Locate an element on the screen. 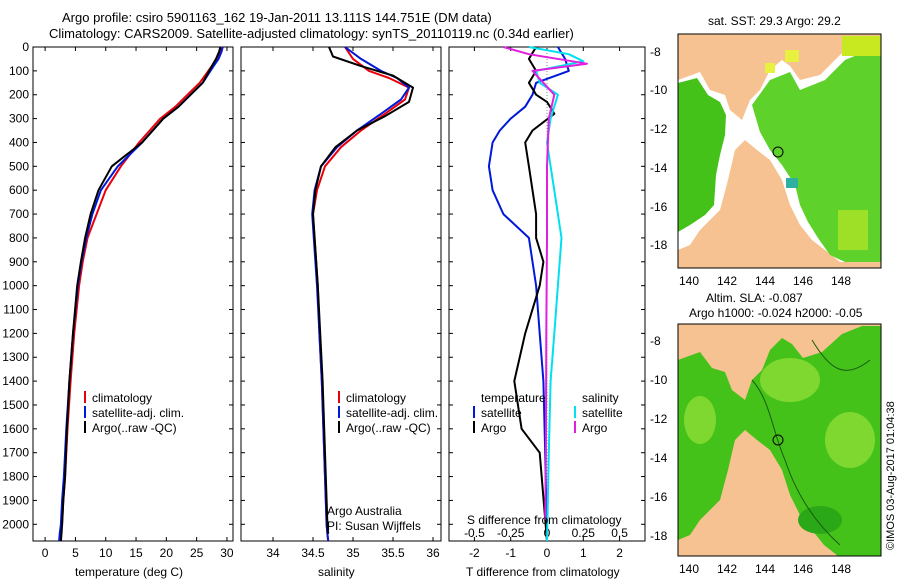 Image resolution: width=900 pixels, height=580 pixels. sst-gulf-field is located at coordinates (702, 155).